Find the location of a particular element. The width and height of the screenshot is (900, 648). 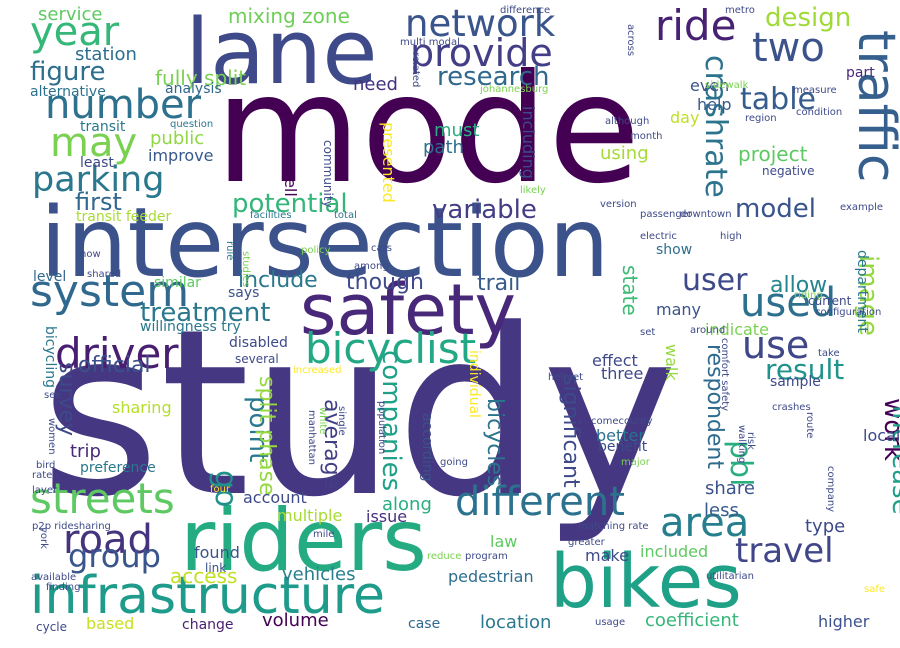

word-york: york is located at coordinates (43, 538).